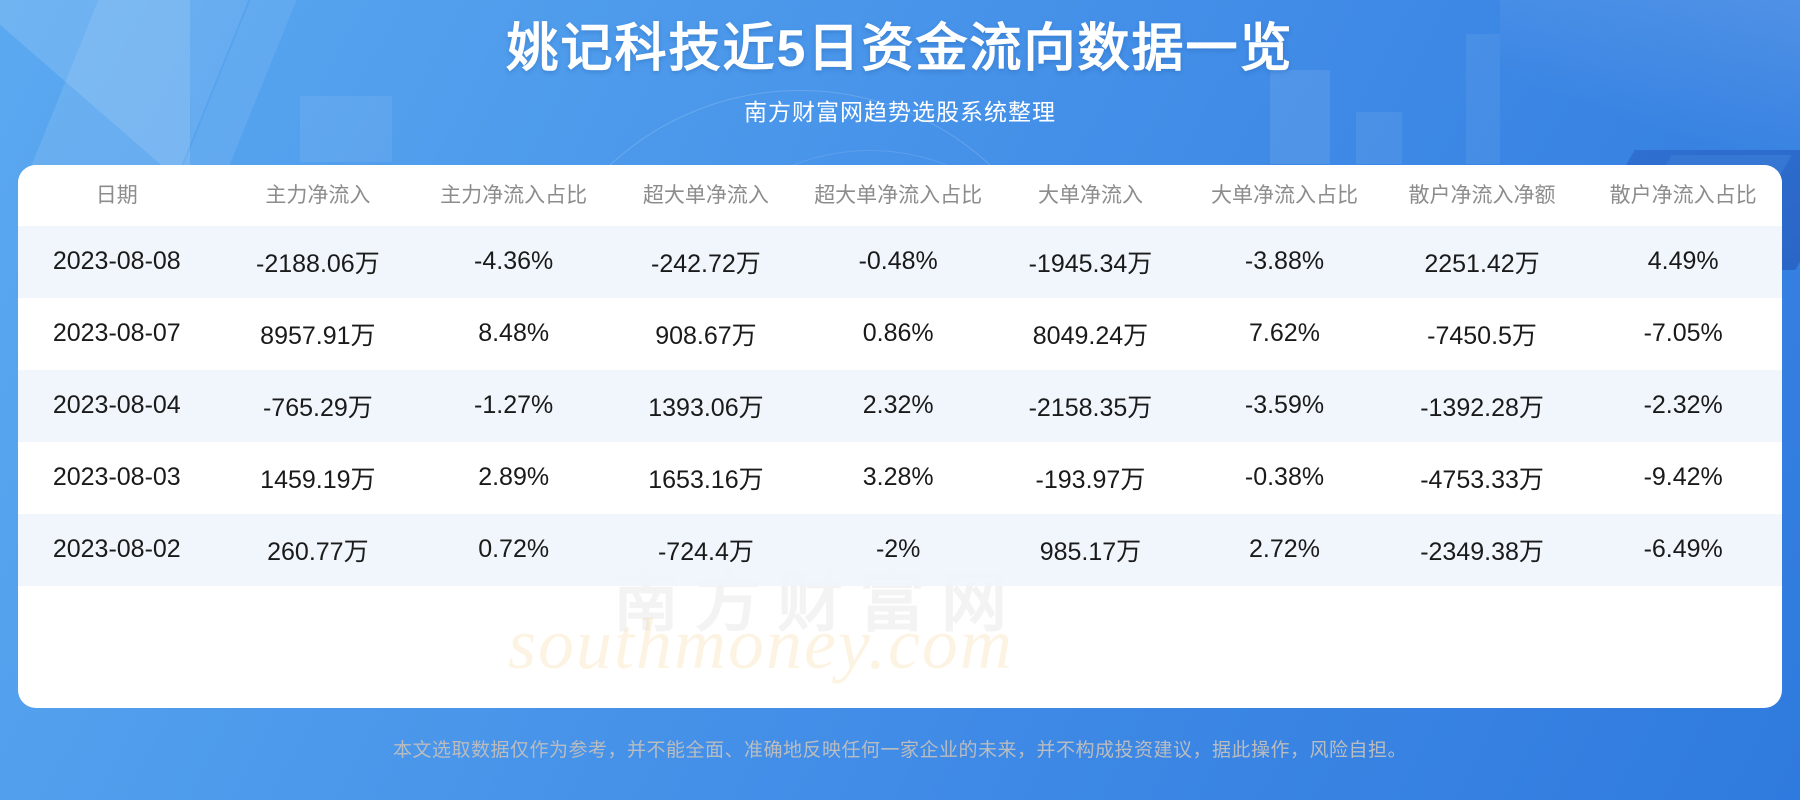 The image size is (1800, 800). What do you see at coordinates (1482, 405) in the screenshot?
I see `cell-retail-net: -1392.28万` at bounding box center [1482, 405].